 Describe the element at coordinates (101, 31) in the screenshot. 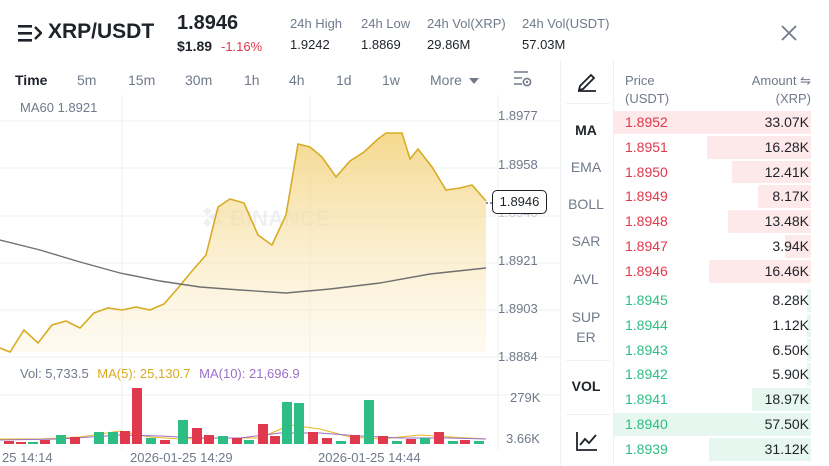

I see `pair-title: XRP/USDT` at that location.